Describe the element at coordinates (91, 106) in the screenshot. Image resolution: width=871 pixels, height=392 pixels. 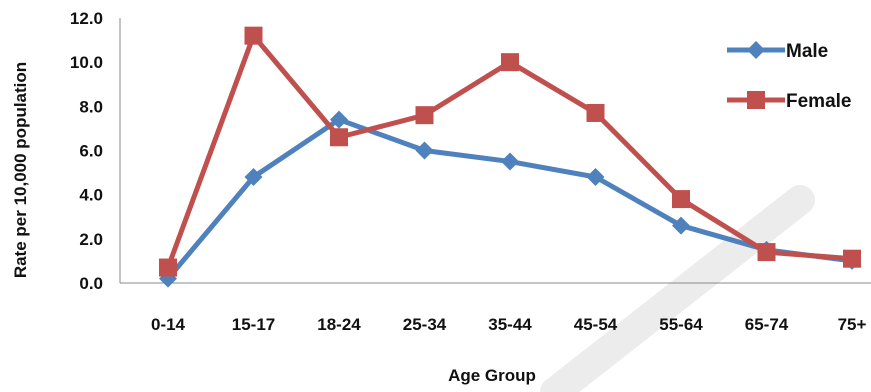
I see `y-tick-label: 8.0` at that location.